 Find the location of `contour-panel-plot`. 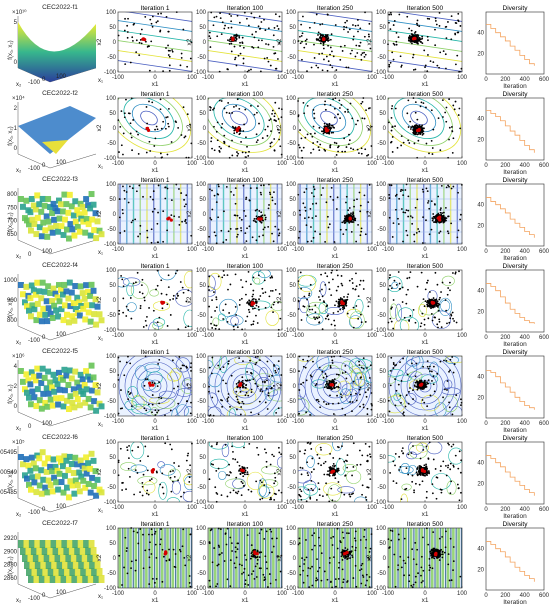

contour-panel-plot is located at coordinates (425, 214).